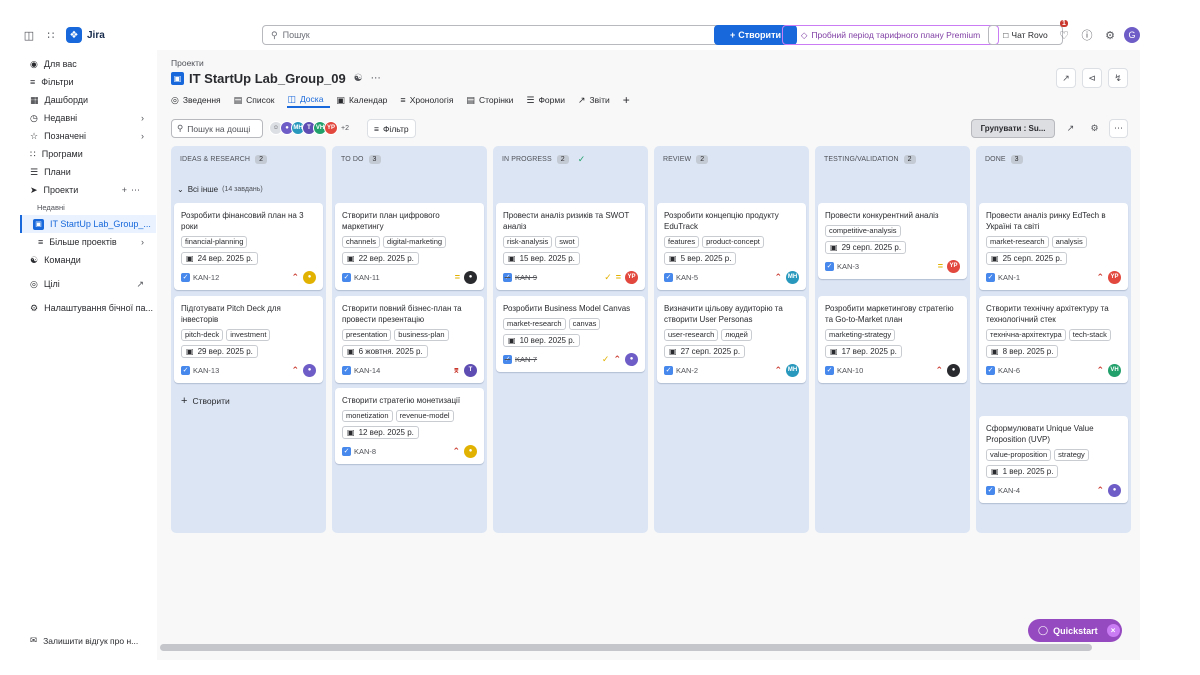 The height and width of the screenshot is (675, 1200). What do you see at coordinates (361, 277) in the screenshot?
I see `issue-key: ✓ KAN-11` at bounding box center [361, 277].